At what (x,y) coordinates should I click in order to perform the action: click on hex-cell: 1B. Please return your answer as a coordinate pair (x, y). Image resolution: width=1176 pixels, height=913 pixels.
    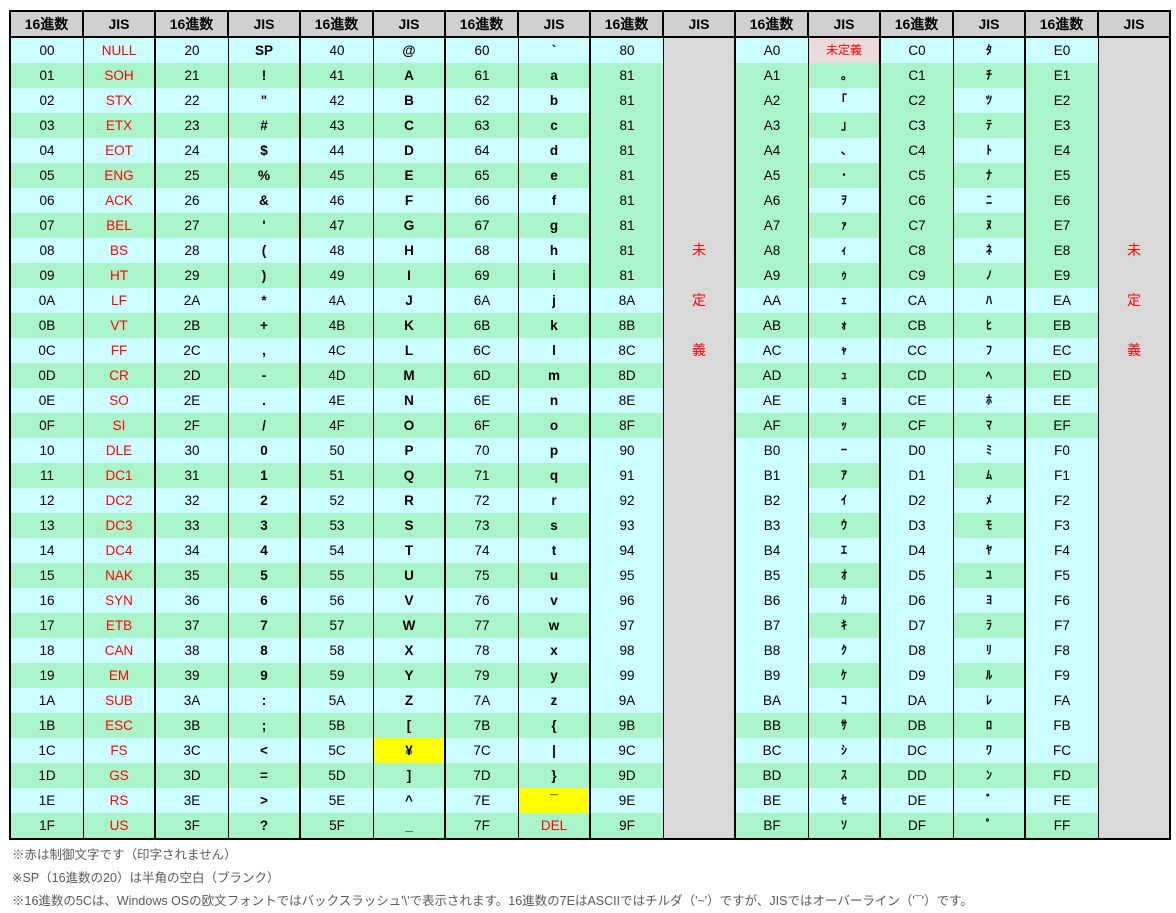
    Looking at the image, I should click on (47, 725).